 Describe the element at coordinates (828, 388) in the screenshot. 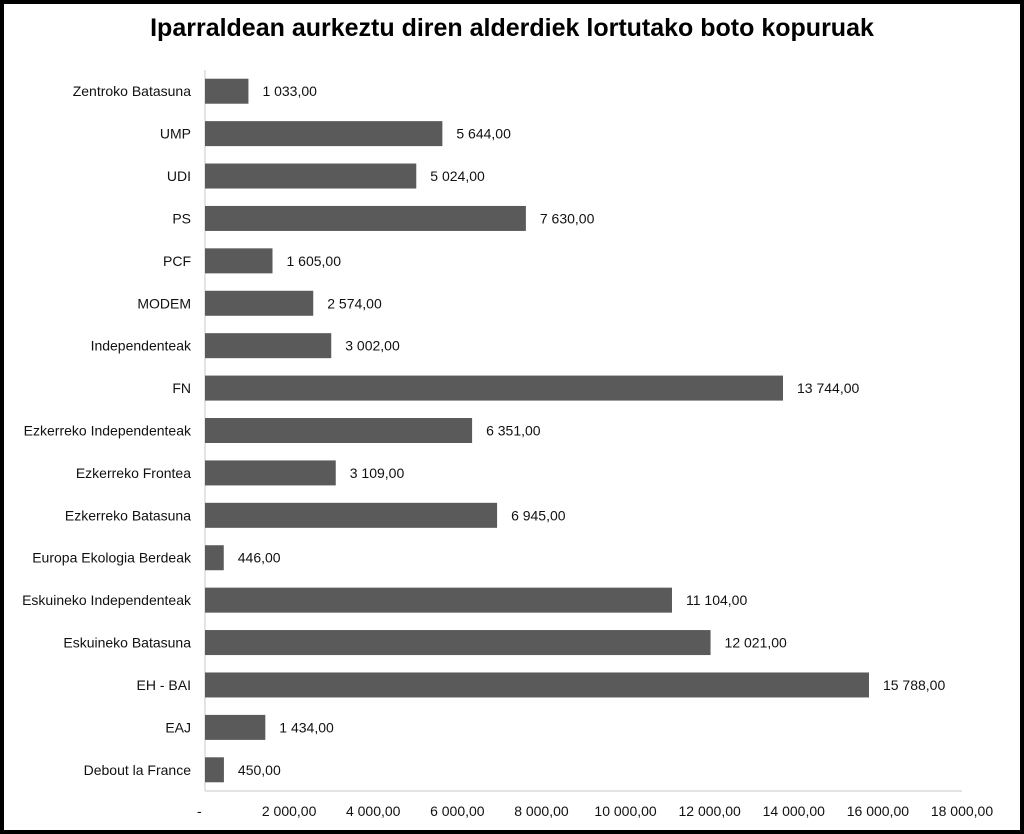

I see `data-label: 13 744,00` at that location.